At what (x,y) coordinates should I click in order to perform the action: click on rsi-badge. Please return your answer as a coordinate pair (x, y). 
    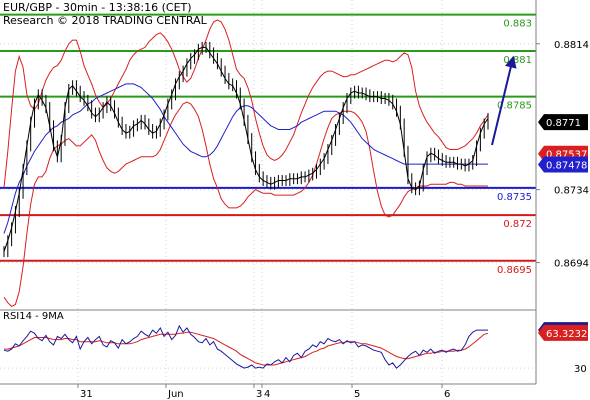
    Looking at the image, I should click on (563, 332).